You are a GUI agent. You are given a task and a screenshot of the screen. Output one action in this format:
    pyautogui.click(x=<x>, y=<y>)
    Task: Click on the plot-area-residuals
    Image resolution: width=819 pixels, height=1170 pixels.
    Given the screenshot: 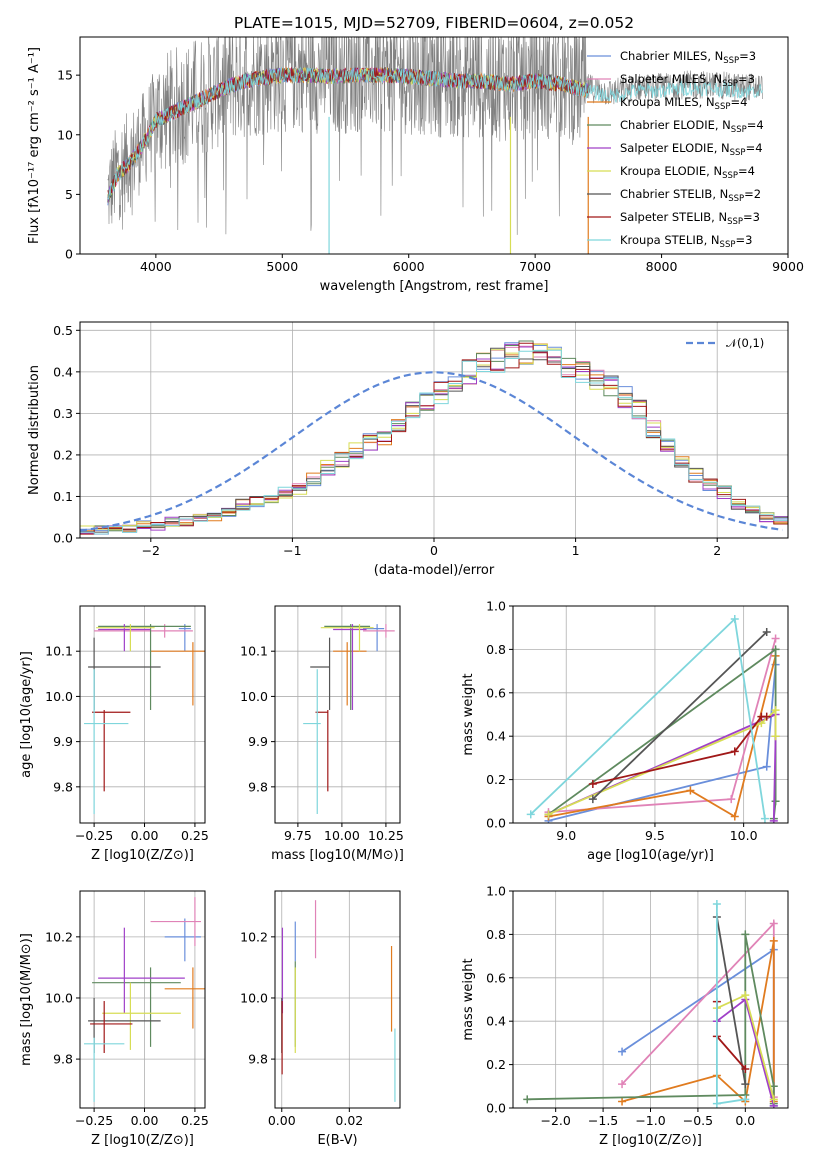 What is the action you would take?
    pyautogui.click(x=434, y=439)
    